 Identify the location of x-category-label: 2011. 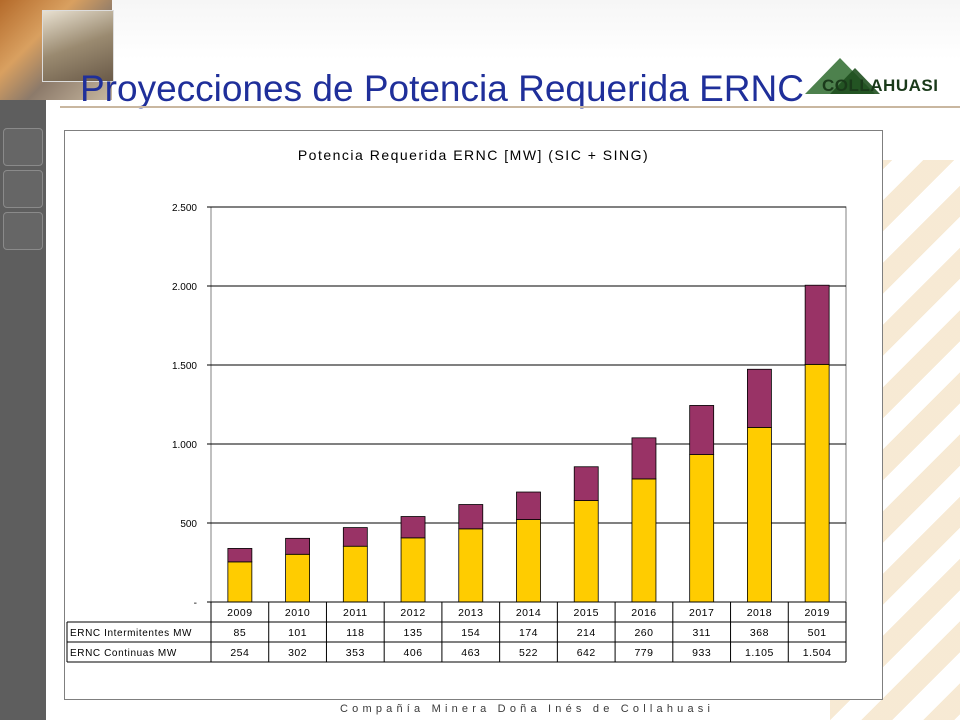
(355, 613).